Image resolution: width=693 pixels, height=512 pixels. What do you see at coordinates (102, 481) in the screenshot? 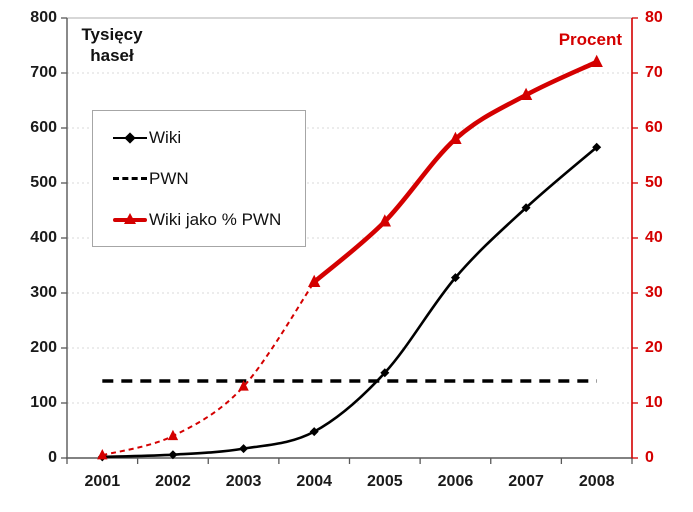
I see `x-tick-label: 2001` at bounding box center [102, 481].